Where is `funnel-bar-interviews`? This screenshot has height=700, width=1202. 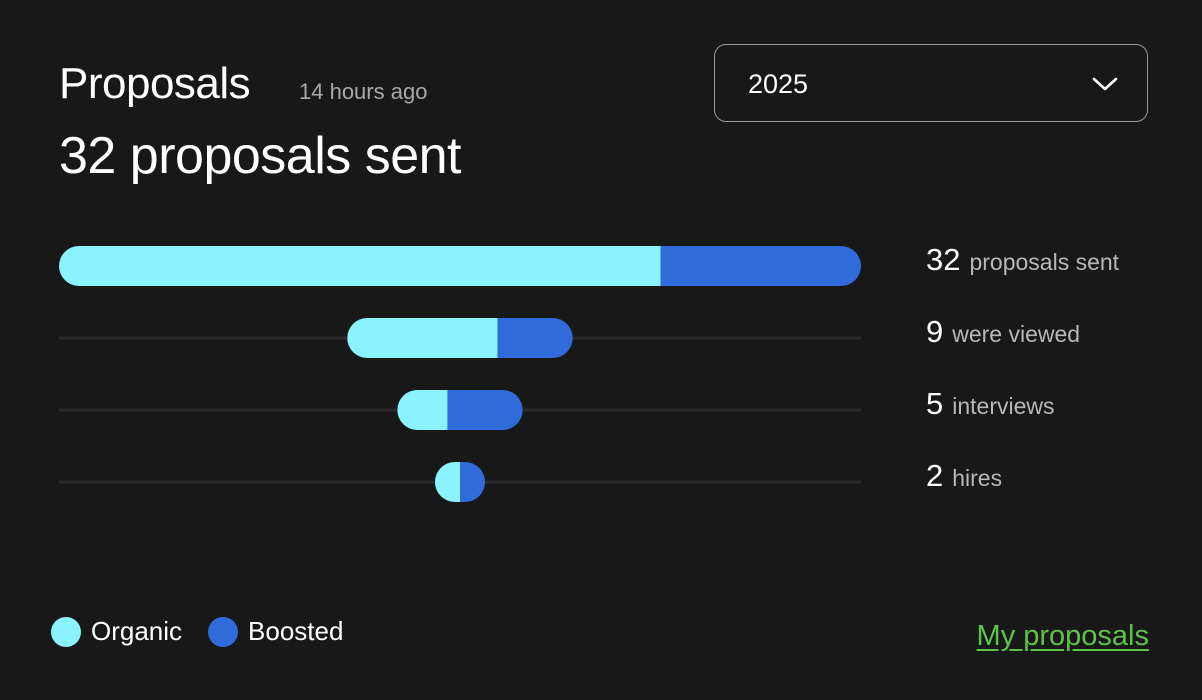
funnel-bar-interviews is located at coordinates (460, 410).